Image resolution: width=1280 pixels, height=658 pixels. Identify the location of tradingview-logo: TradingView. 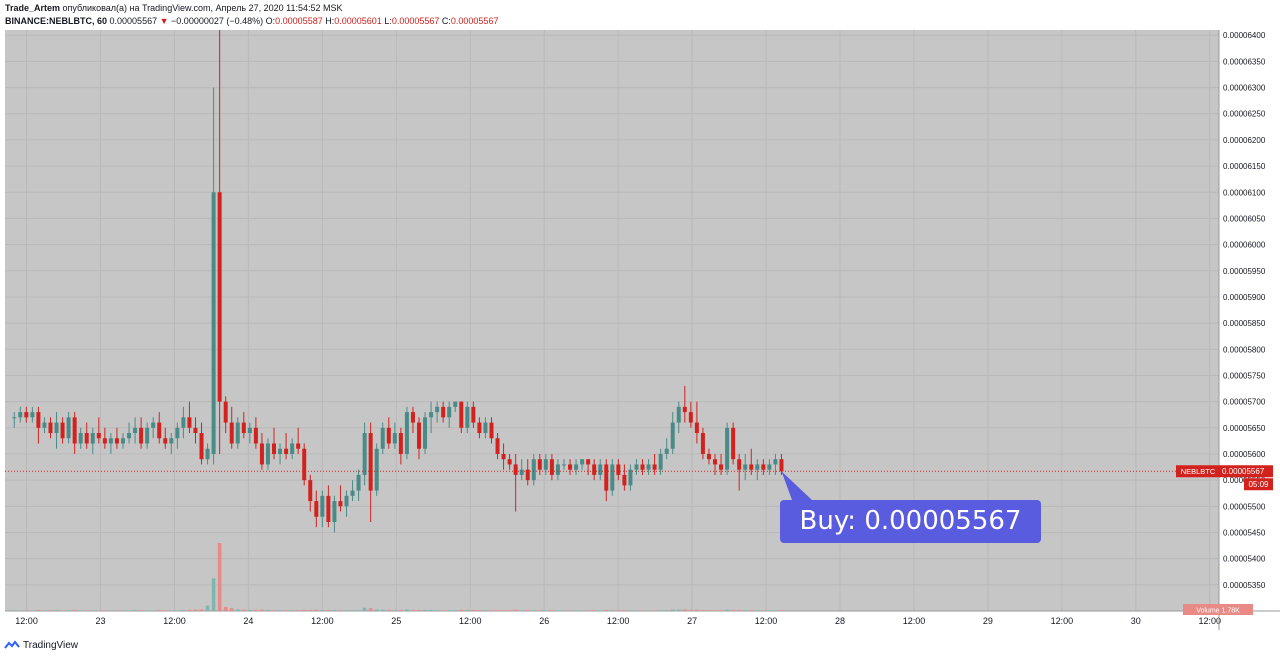
(41, 645).